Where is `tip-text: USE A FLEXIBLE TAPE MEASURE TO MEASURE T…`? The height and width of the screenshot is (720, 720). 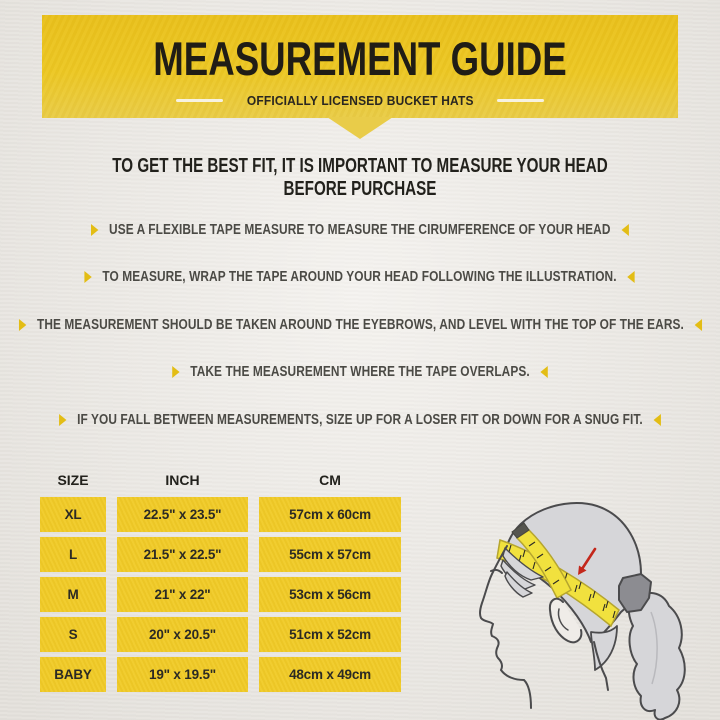 tip-text: USE A FLEXIBLE TAPE MEASURE TO MEASURE T… is located at coordinates (360, 229).